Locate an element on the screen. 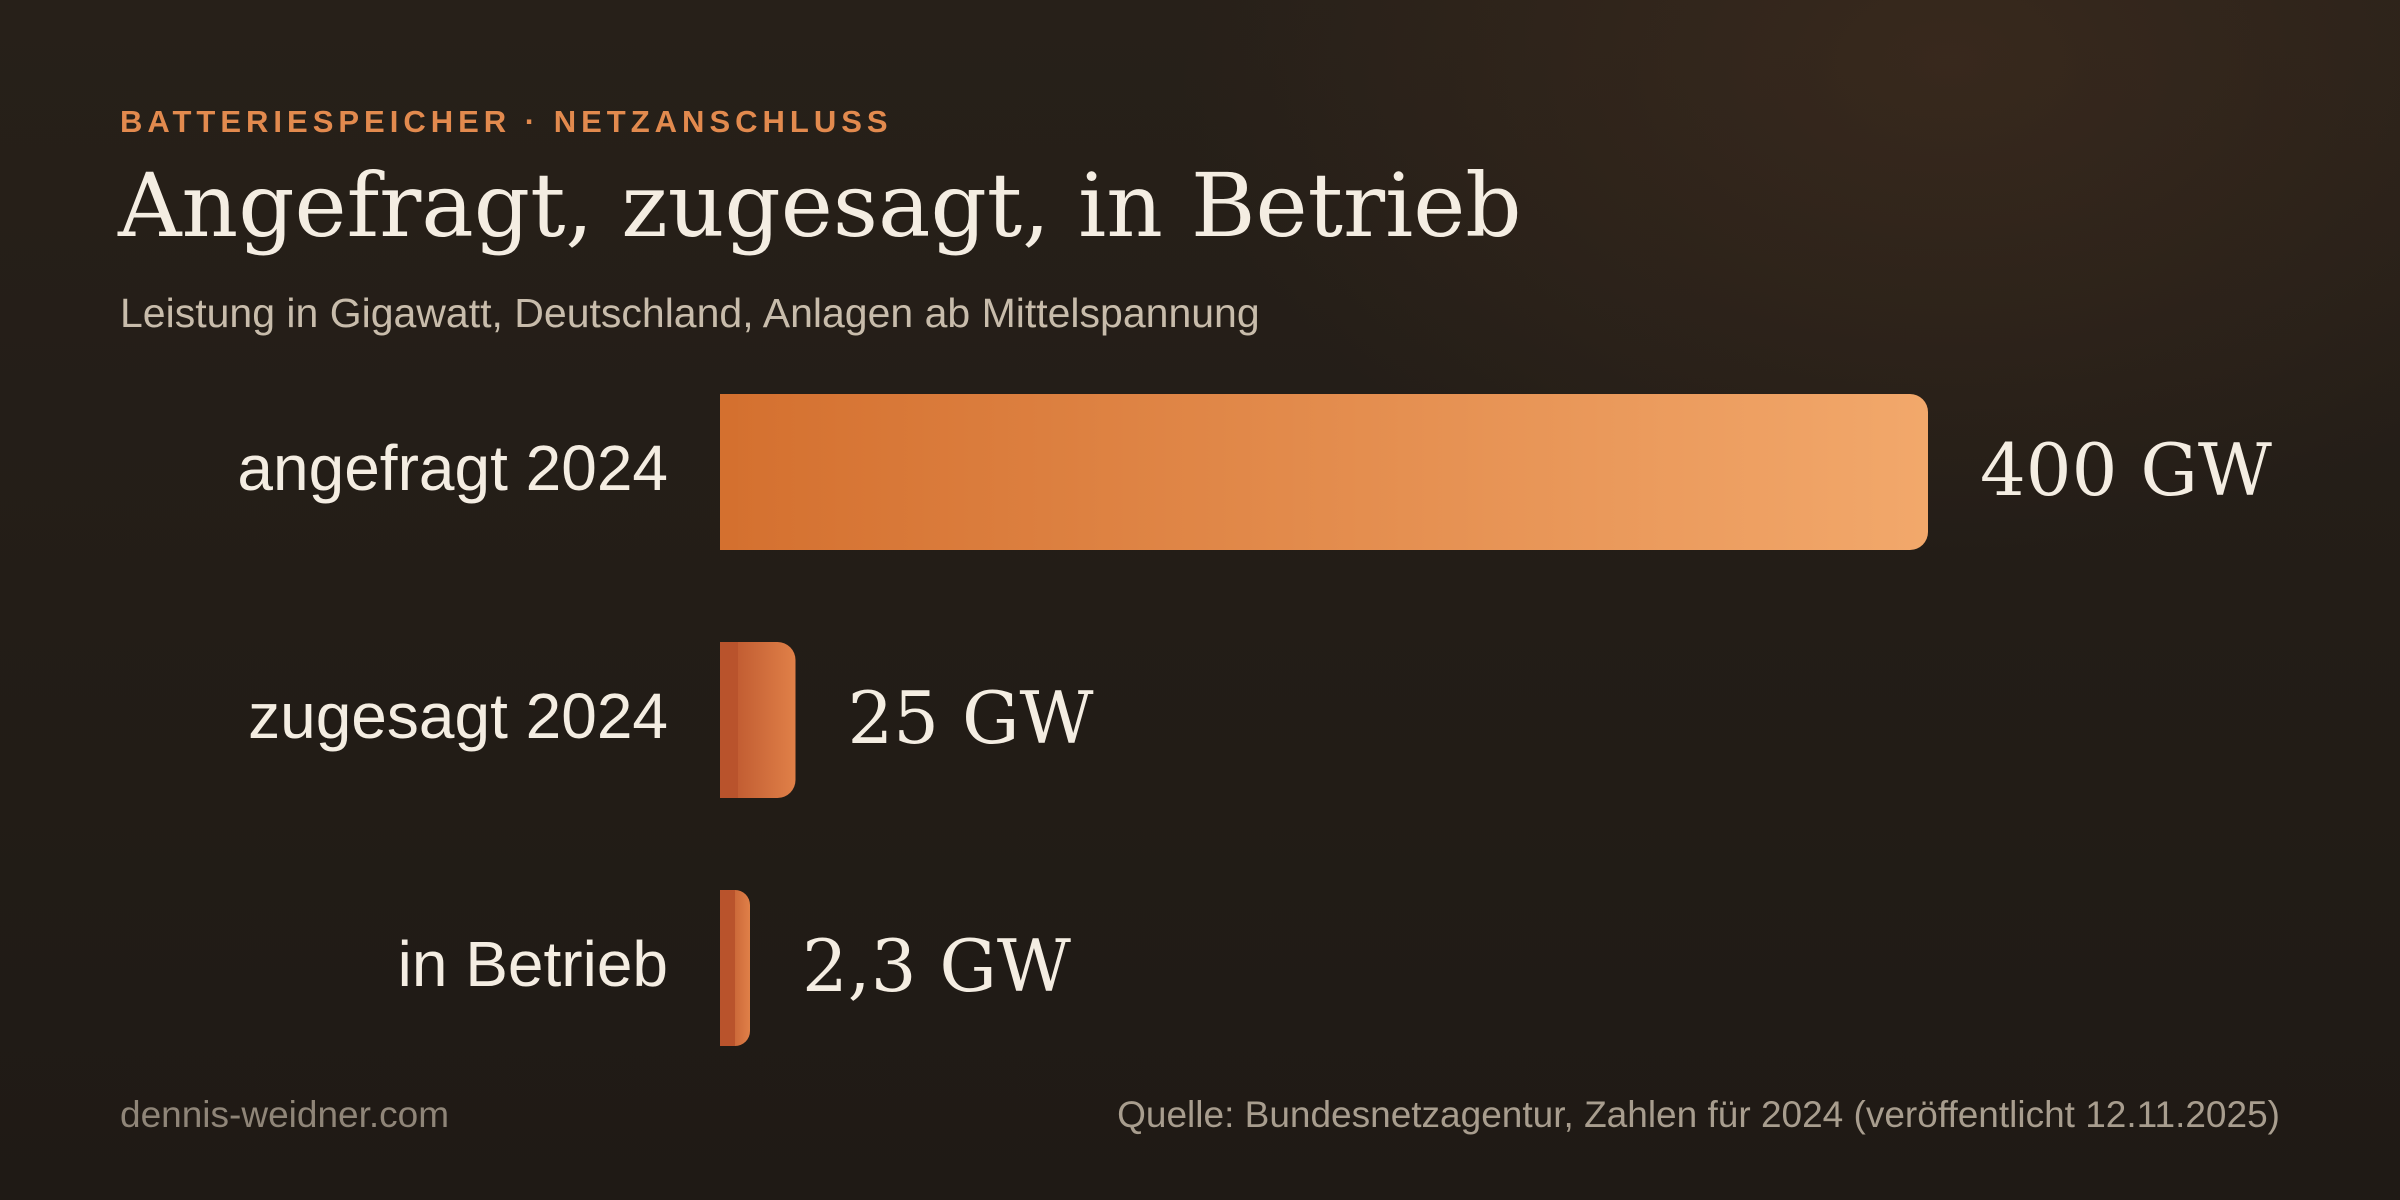 This screenshot has height=1200, width=2400. site-credit: dennis-weidner.com is located at coordinates (285, 1114).